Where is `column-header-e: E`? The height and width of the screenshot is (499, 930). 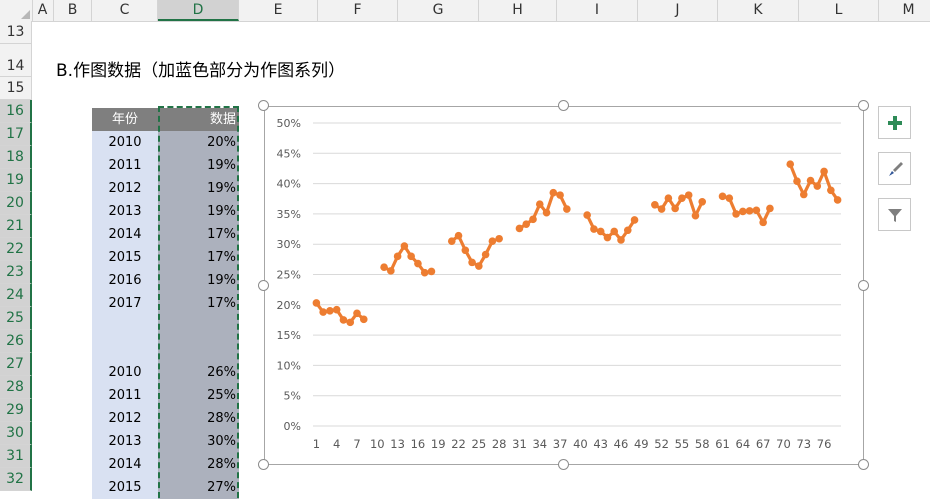 column-header-e: E is located at coordinates (278, 10).